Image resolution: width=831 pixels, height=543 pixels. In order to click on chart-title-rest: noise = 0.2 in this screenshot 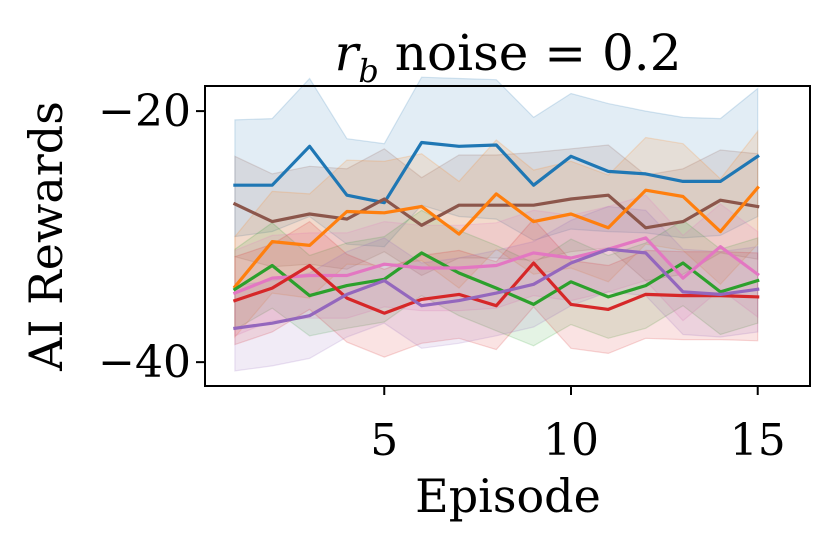, I will do `click(530, 53)`.